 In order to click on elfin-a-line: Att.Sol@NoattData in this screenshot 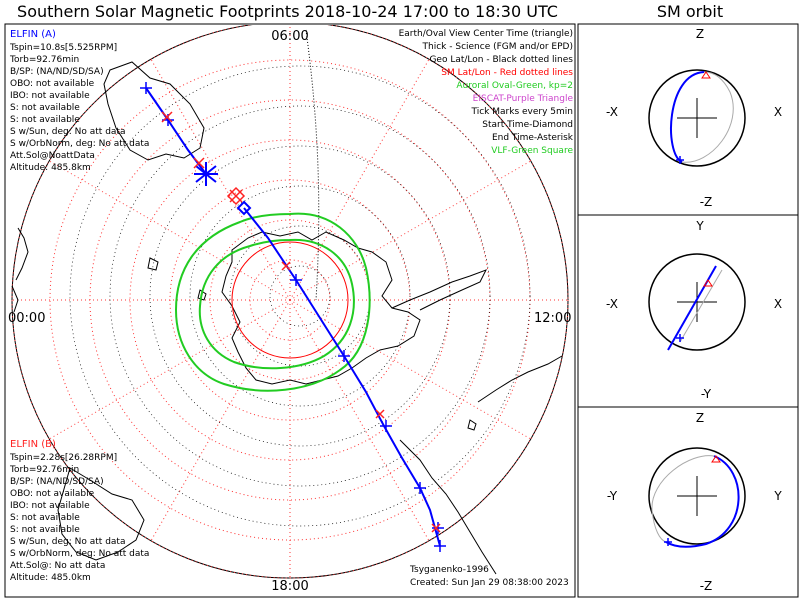, I will do `click(52, 156)`.